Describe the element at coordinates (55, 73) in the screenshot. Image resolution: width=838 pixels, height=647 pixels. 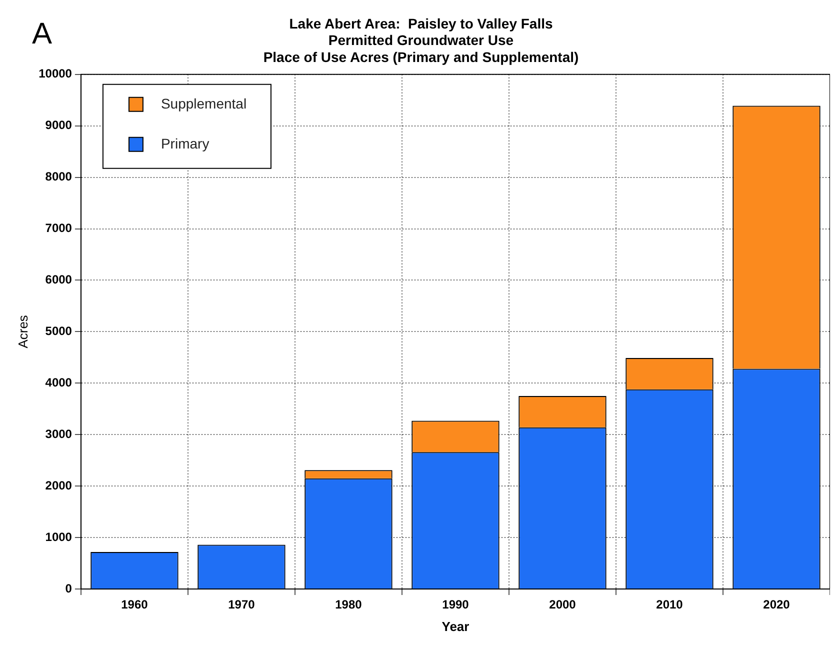
I see `y-tick-label: 10000` at that location.